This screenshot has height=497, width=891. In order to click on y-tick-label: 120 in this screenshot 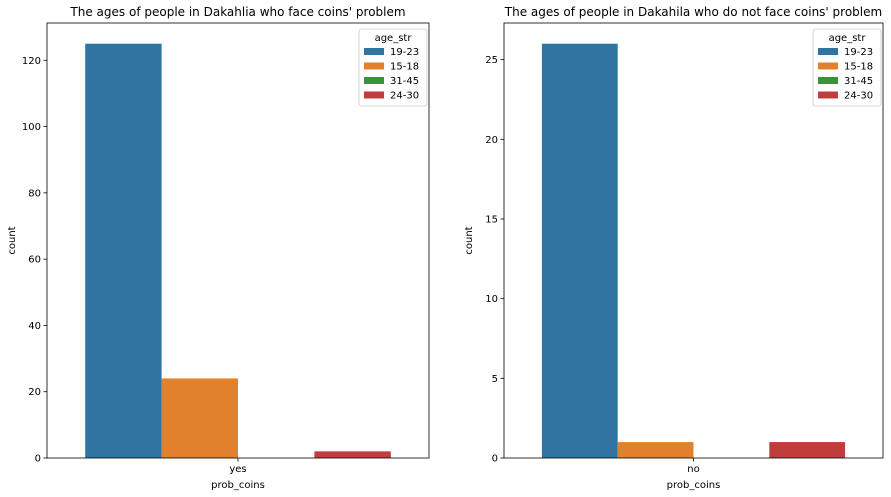, I will do `click(31, 61)`.